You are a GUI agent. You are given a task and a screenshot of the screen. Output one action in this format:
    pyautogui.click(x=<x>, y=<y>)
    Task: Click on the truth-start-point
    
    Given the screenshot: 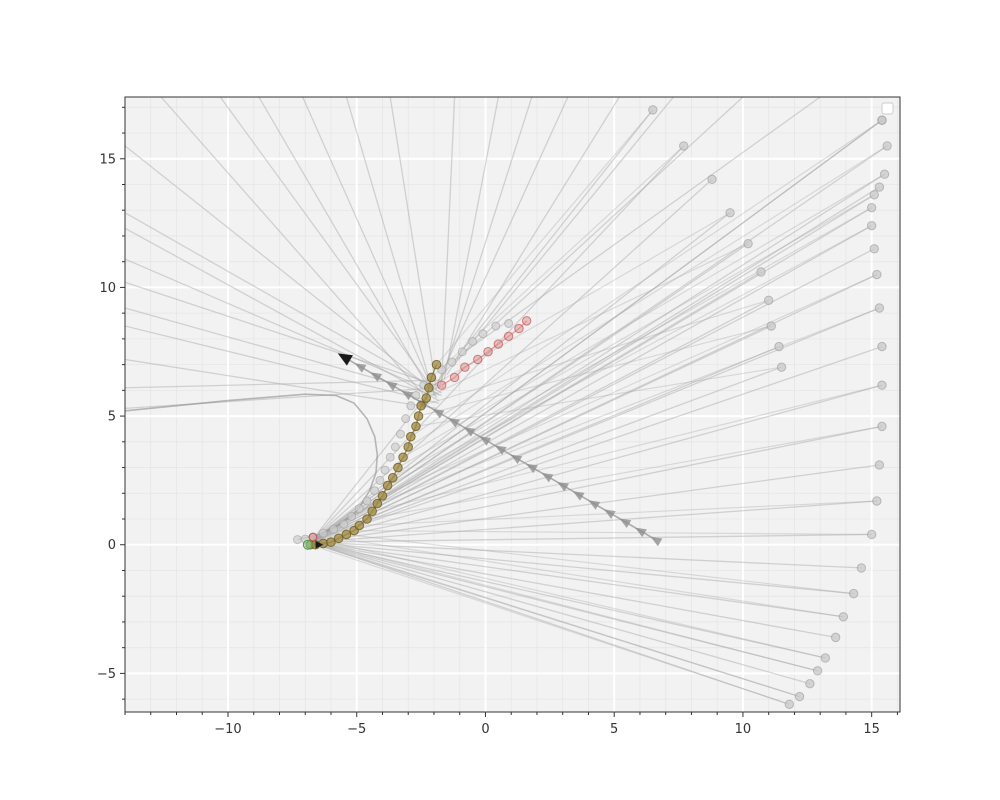 What is the action you would take?
    pyautogui.click(x=313, y=537)
    